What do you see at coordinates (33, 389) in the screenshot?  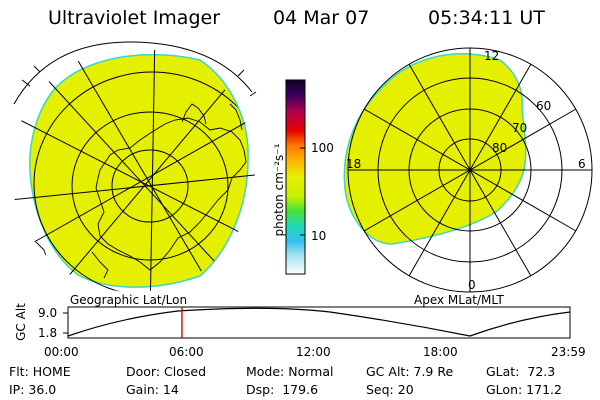 I see `status-ip: IP: 36.0` at bounding box center [33, 389].